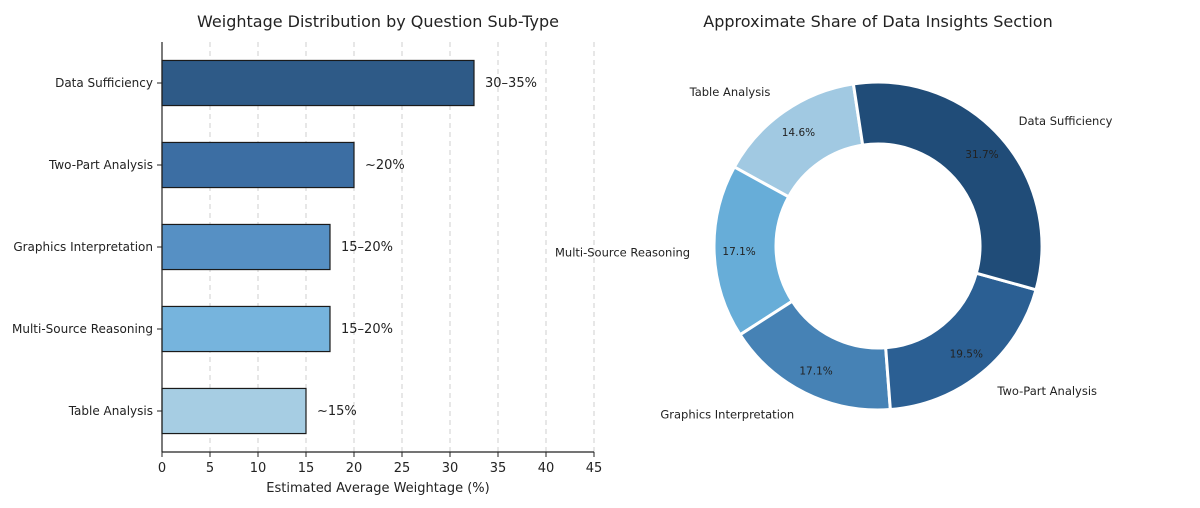 This screenshot has width=1200, height=508. What do you see at coordinates (306, 468) in the screenshot?
I see `bar-x-tick-label: 15` at bounding box center [306, 468].